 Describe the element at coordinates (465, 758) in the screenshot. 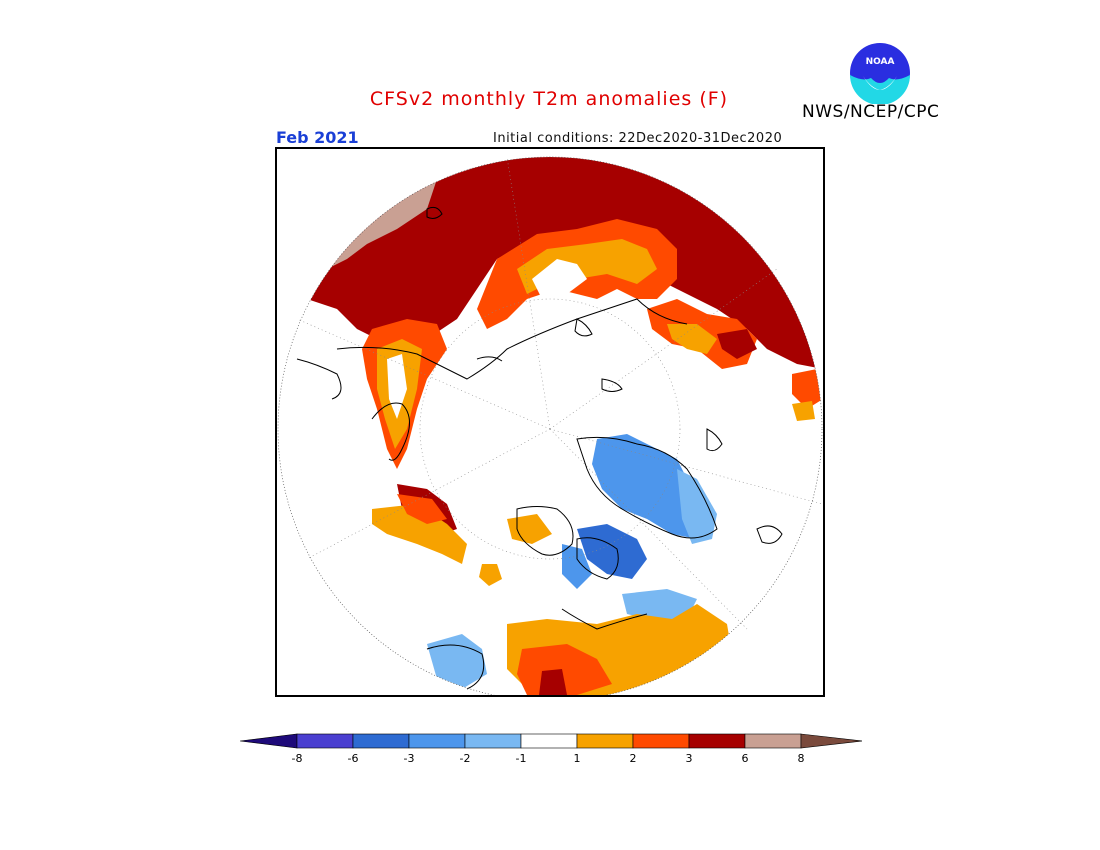

I see `colorbar-tick-label: -2` at that location.